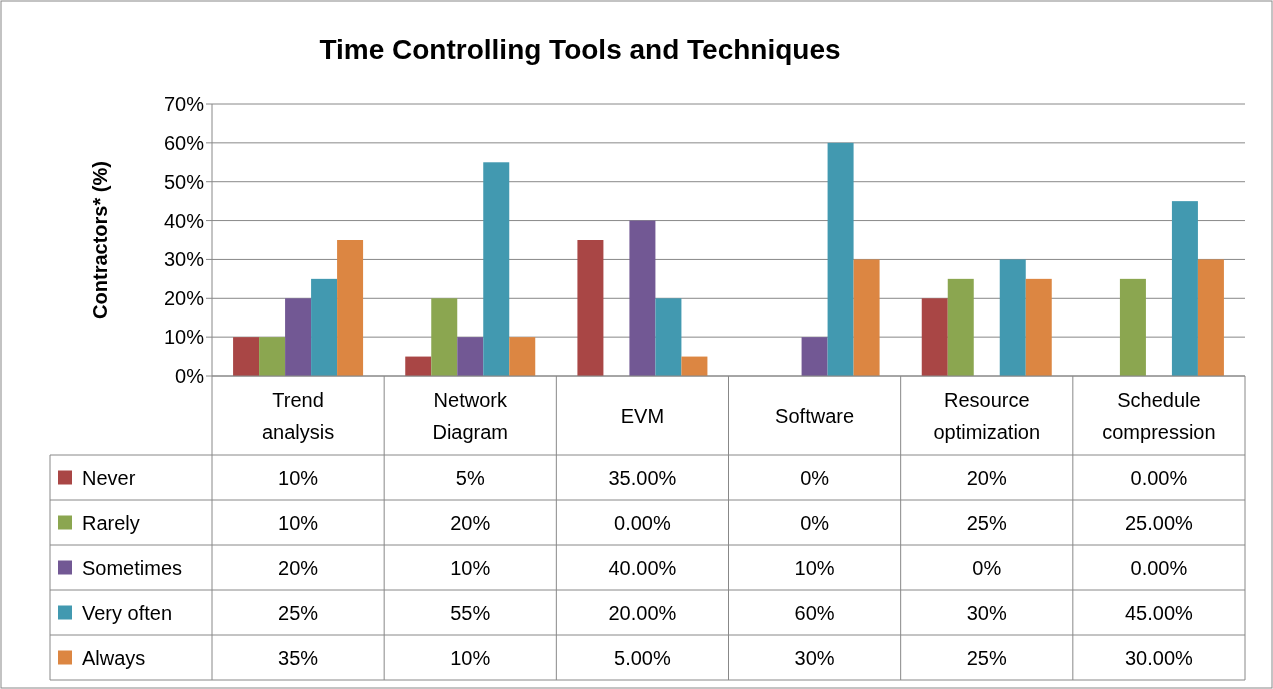 The height and width of the screenshot is (689, 1273). I want to click on legend-label: Rarely, so click(111, 522).